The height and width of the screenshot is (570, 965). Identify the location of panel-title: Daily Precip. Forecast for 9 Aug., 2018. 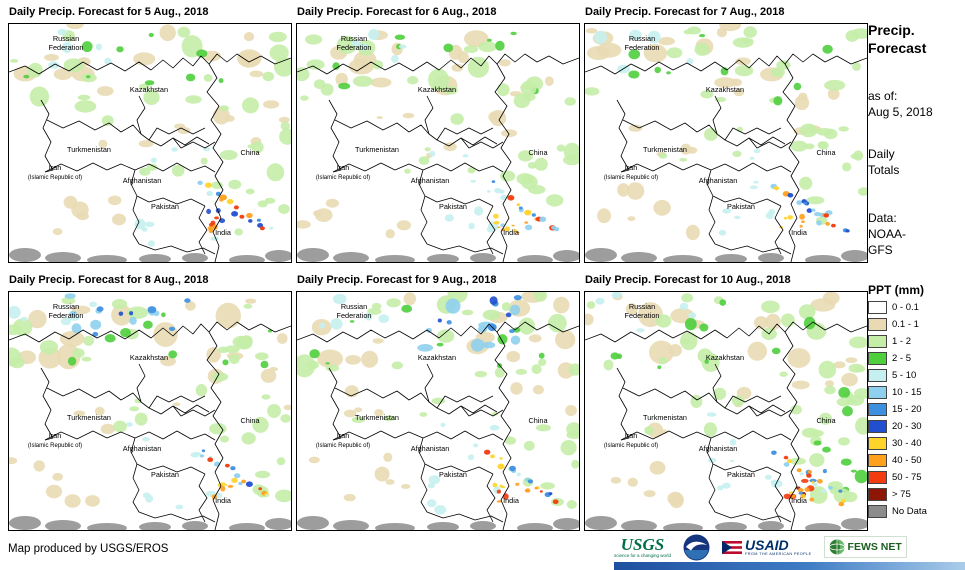
(397, 280).